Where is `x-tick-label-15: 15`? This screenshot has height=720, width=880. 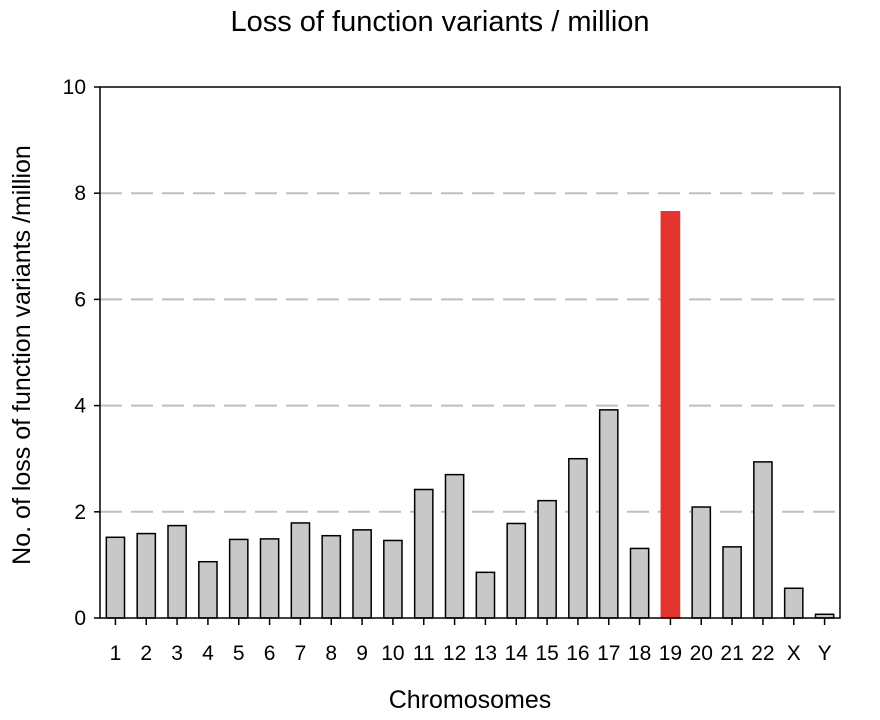 x-tick-label-15: 15 is located at coordinates (546, 653).